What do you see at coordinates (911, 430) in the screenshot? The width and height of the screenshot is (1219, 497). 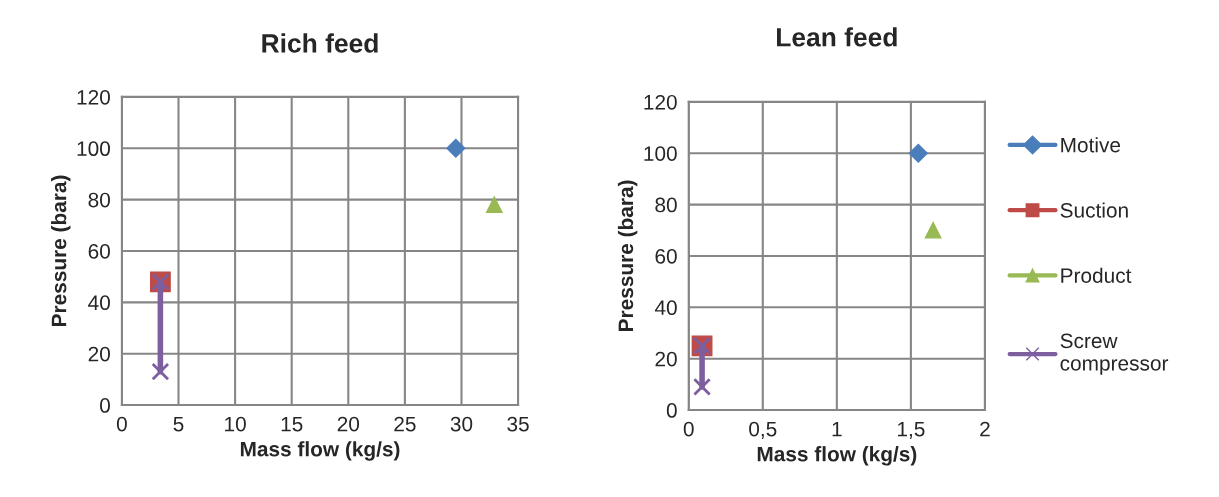 I see `x-tick-label: 1,5` at bounding box center [911, 430].